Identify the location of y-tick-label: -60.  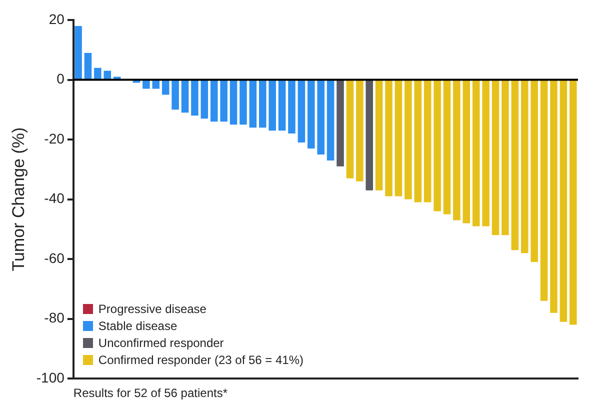
(54, 258).